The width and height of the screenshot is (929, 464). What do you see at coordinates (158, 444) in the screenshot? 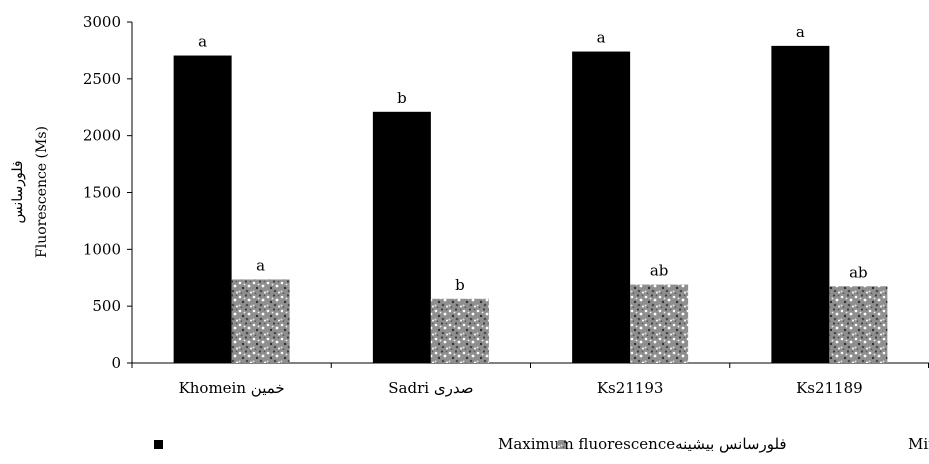
I see `legend-swatch-maximum` at bounding box center [158, 444].